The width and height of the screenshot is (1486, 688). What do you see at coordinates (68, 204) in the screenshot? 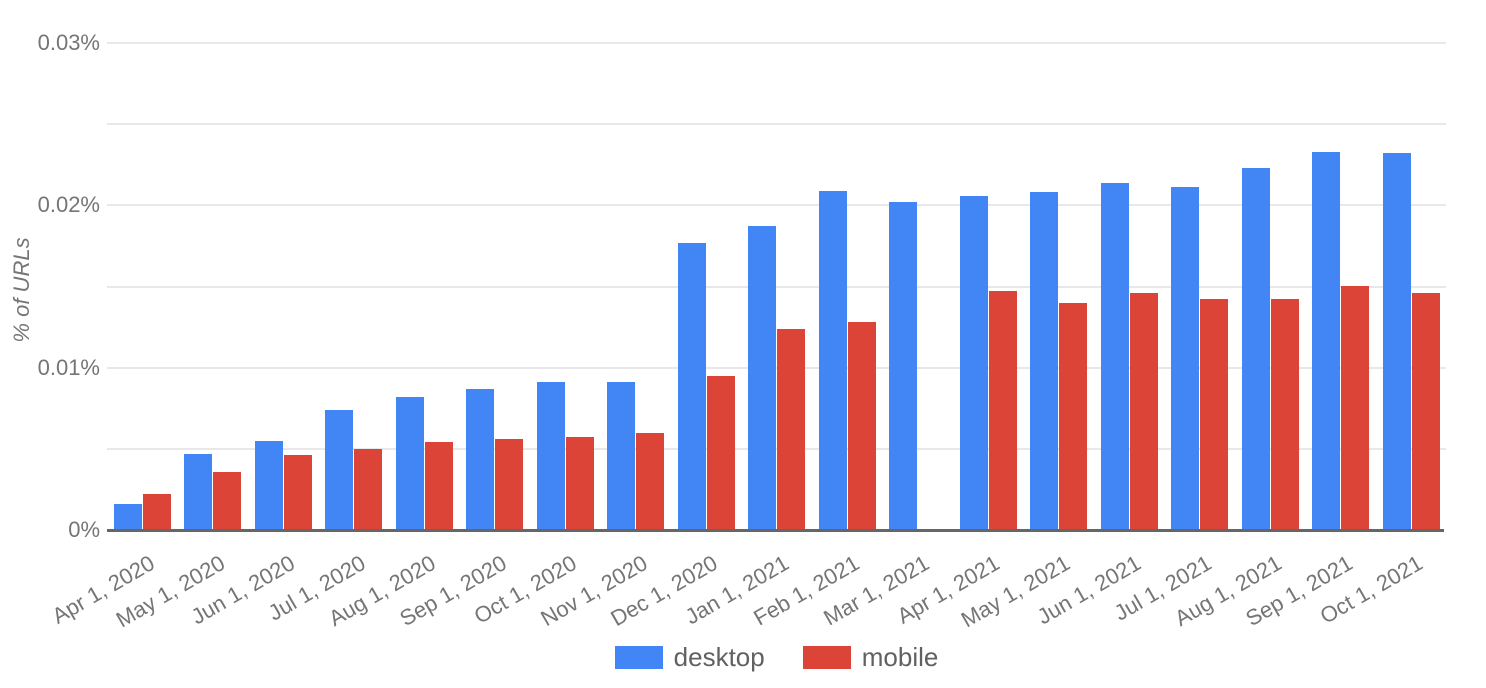
I see `y-axis-tick-label: 0.02%` at bounding box center [68, 204].